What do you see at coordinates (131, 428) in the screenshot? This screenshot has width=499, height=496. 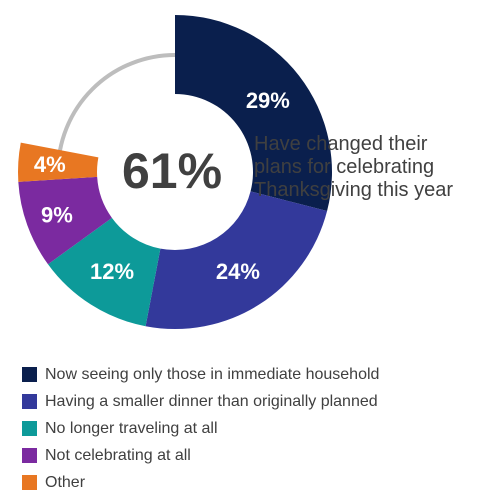 I see `legend-label: No longer traveling at all` at bounding box center [131, 428].